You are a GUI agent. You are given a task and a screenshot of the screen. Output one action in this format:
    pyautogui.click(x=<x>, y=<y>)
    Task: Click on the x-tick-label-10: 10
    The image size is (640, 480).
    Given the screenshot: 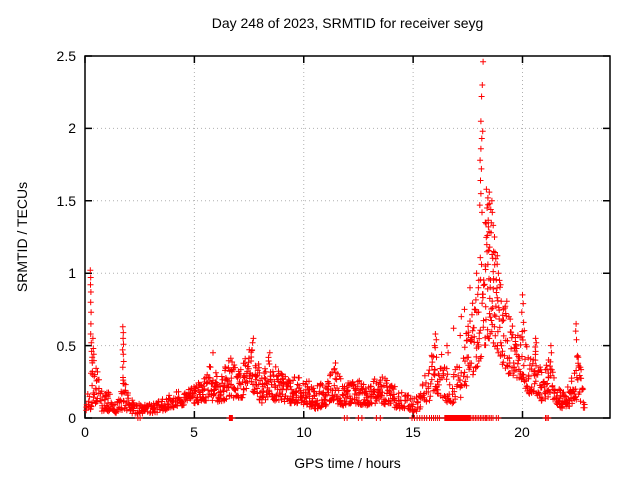 What is the action you would take?
    pyautogui.click(x=304, y=432)
    